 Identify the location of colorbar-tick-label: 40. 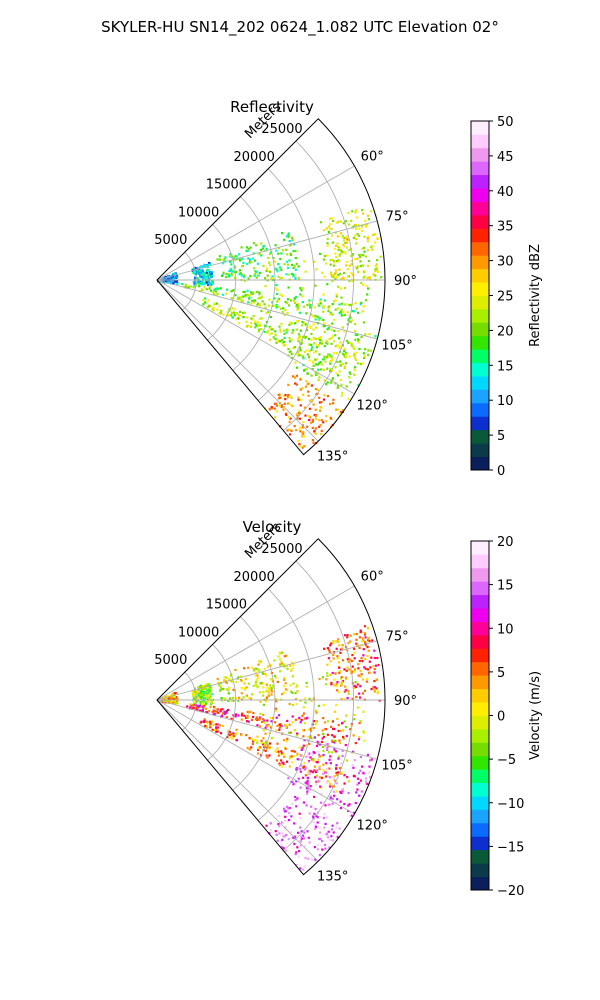
(505, 192).